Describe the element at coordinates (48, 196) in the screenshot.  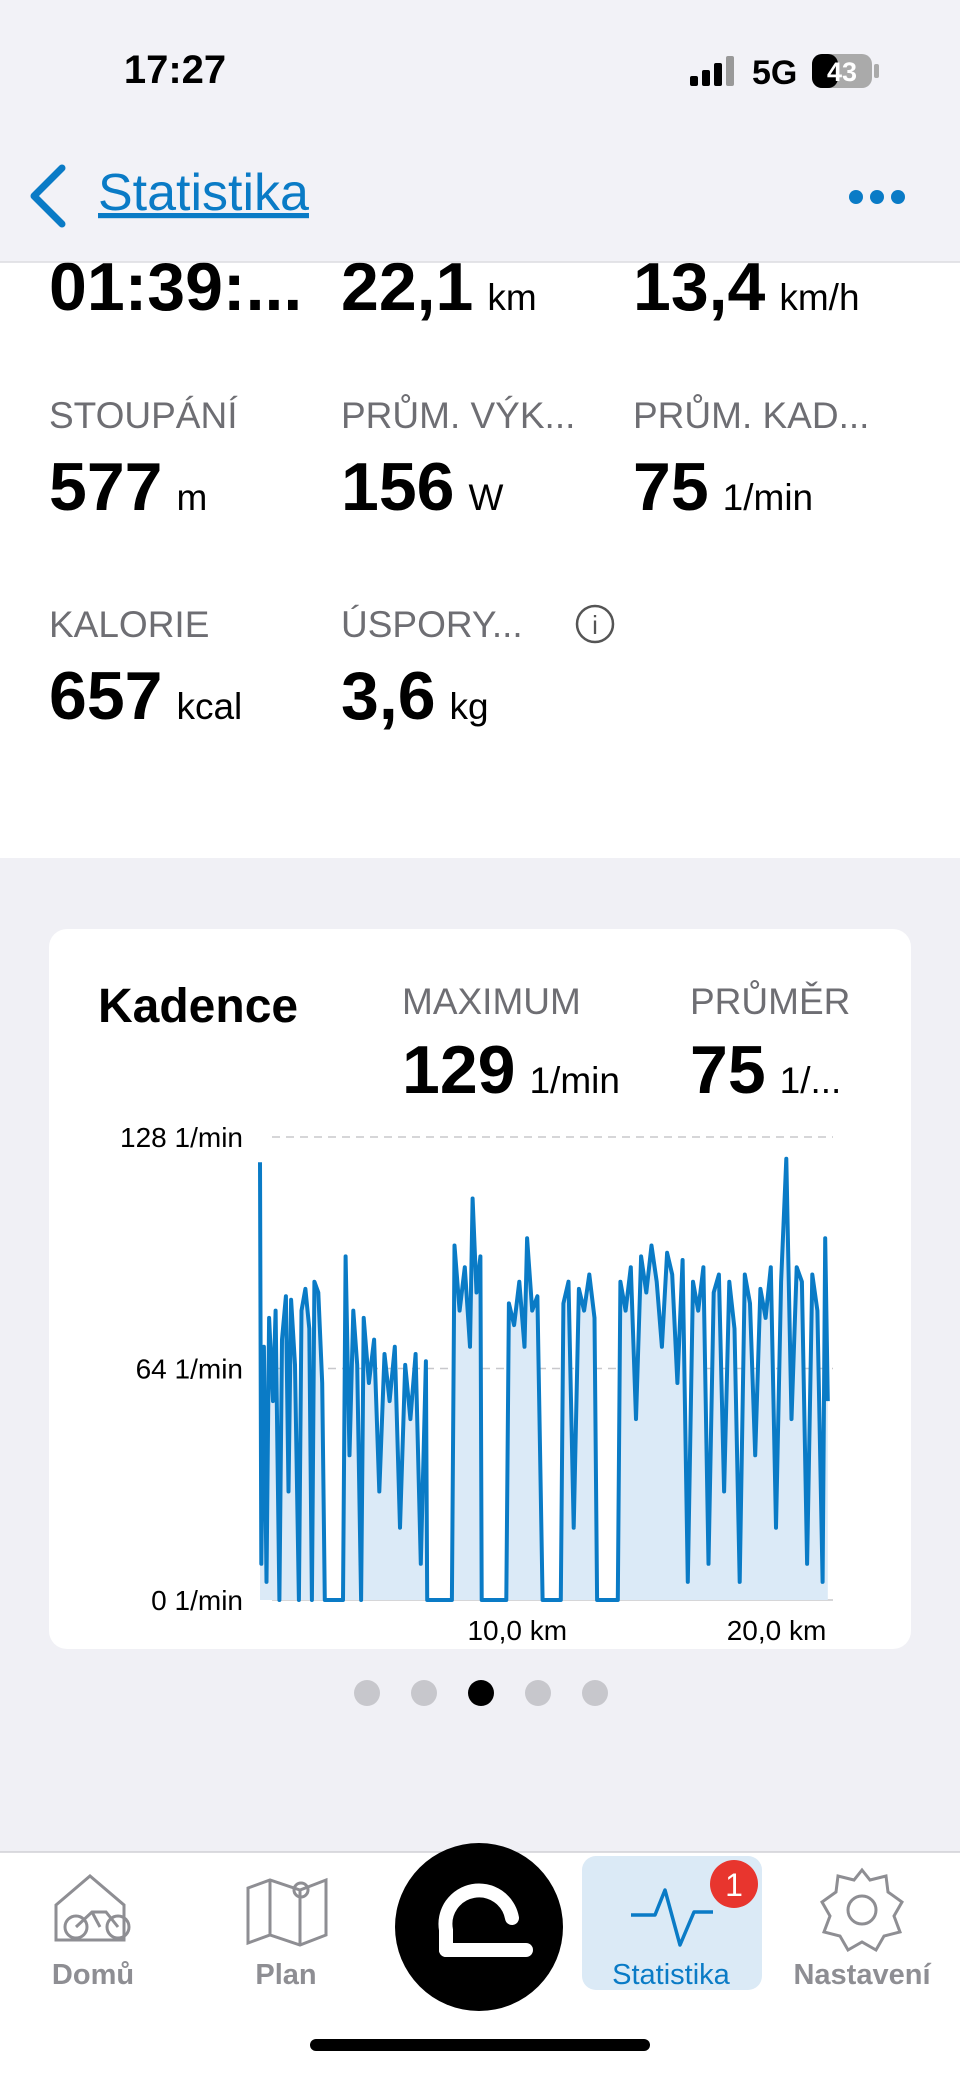
I see `back-arrow` at that location.